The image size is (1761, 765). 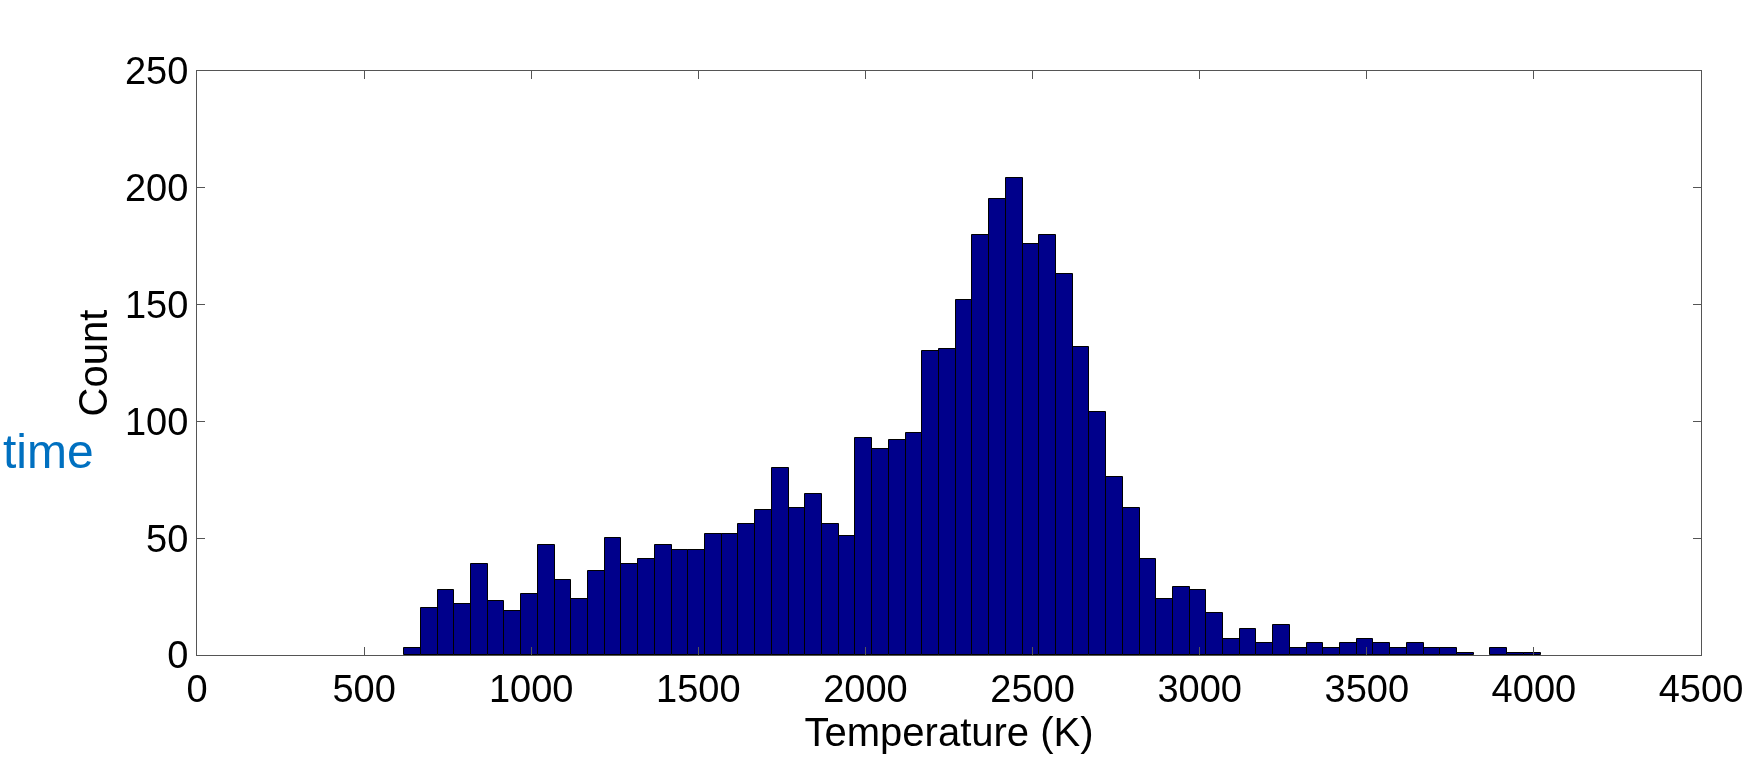 What do you see at coordinates (1701, 688) in the screenshot?
I see `x-tick-label: 4500` at bounding box center [1701, 688].